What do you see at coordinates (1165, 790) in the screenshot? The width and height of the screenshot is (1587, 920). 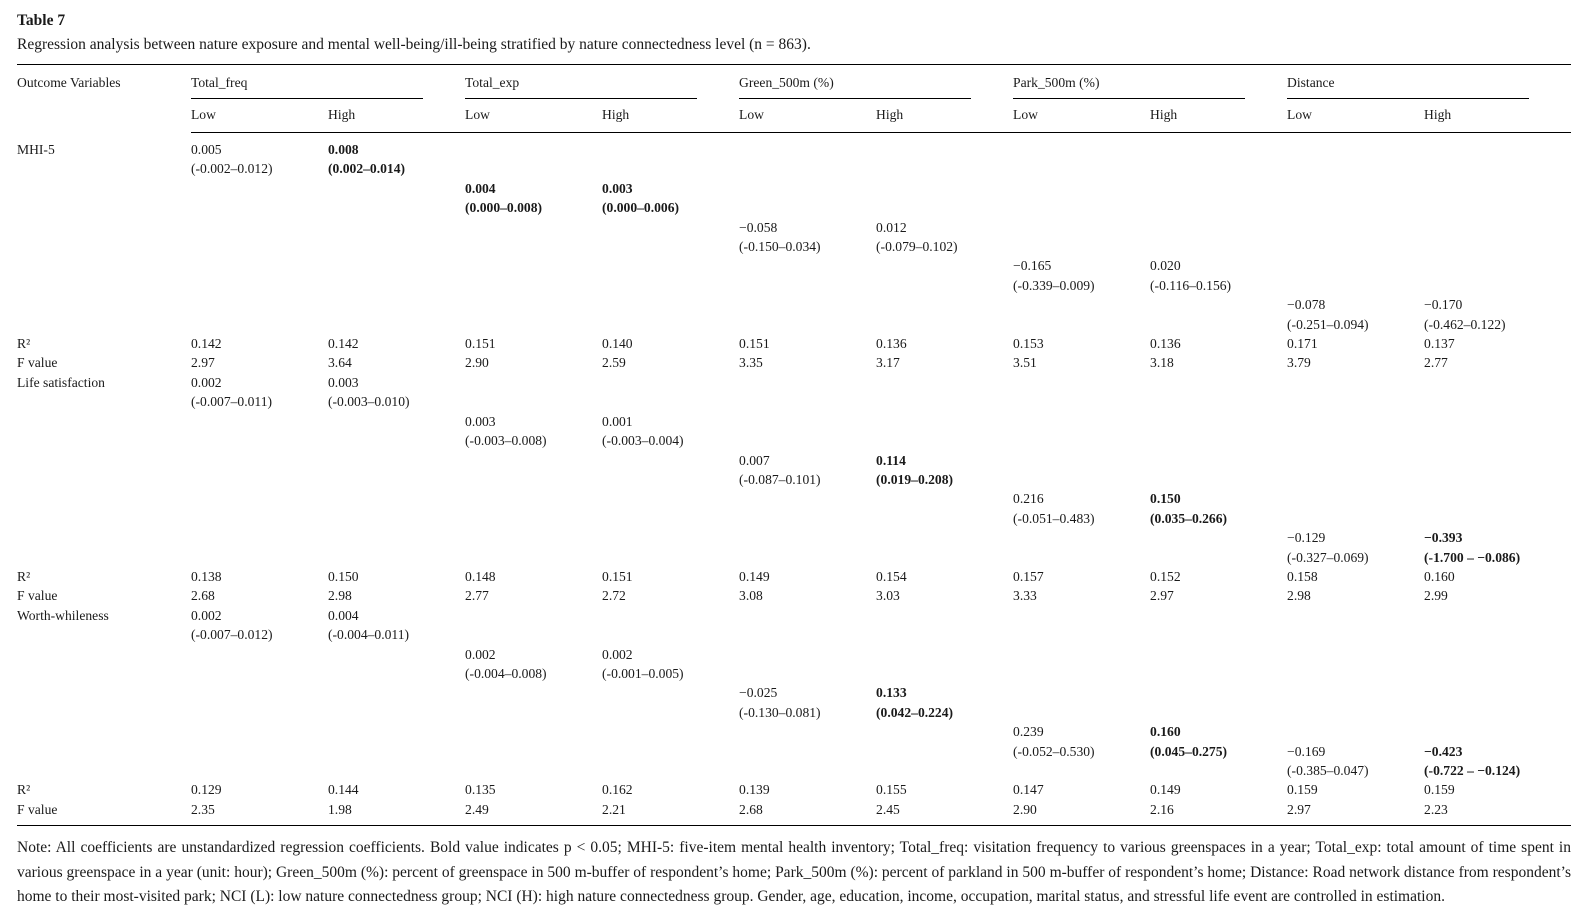 I see `cell: 0.149` at bounding box center [1165, 790].